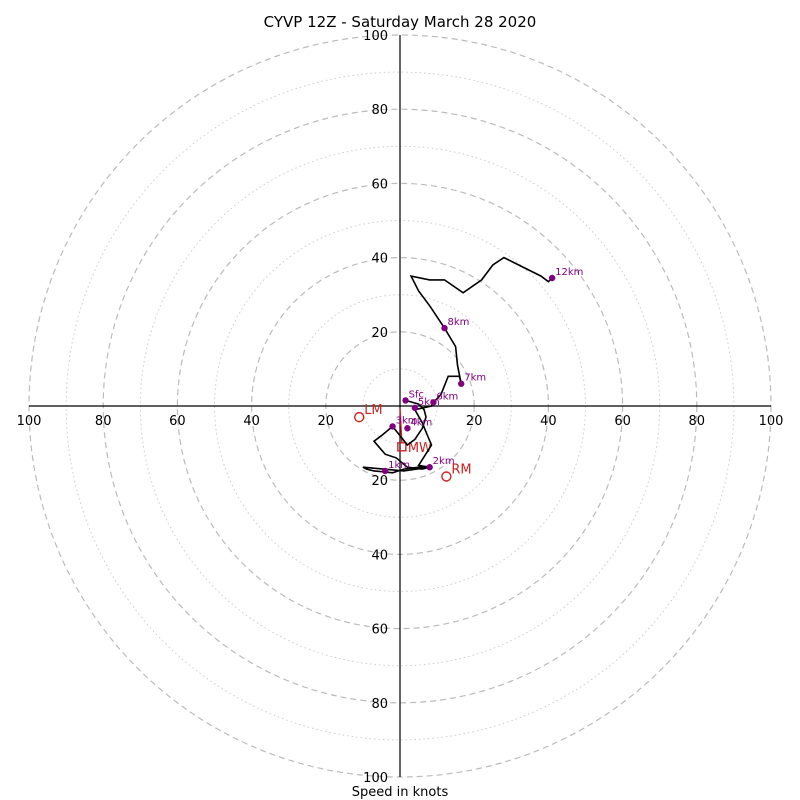  What do you see at coordinates (402, 447) in the screenshot?
I see `mean-wind-marker` at bounding box center [402, 447].